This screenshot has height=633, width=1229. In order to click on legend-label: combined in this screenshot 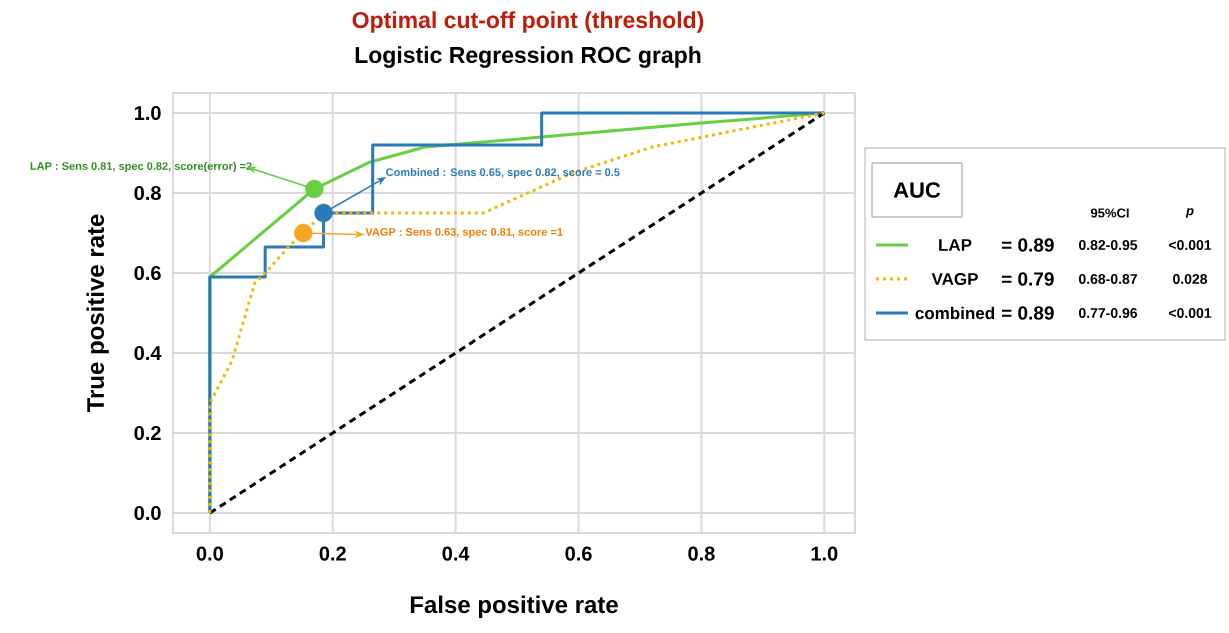, I will do `click(955, 313)`.